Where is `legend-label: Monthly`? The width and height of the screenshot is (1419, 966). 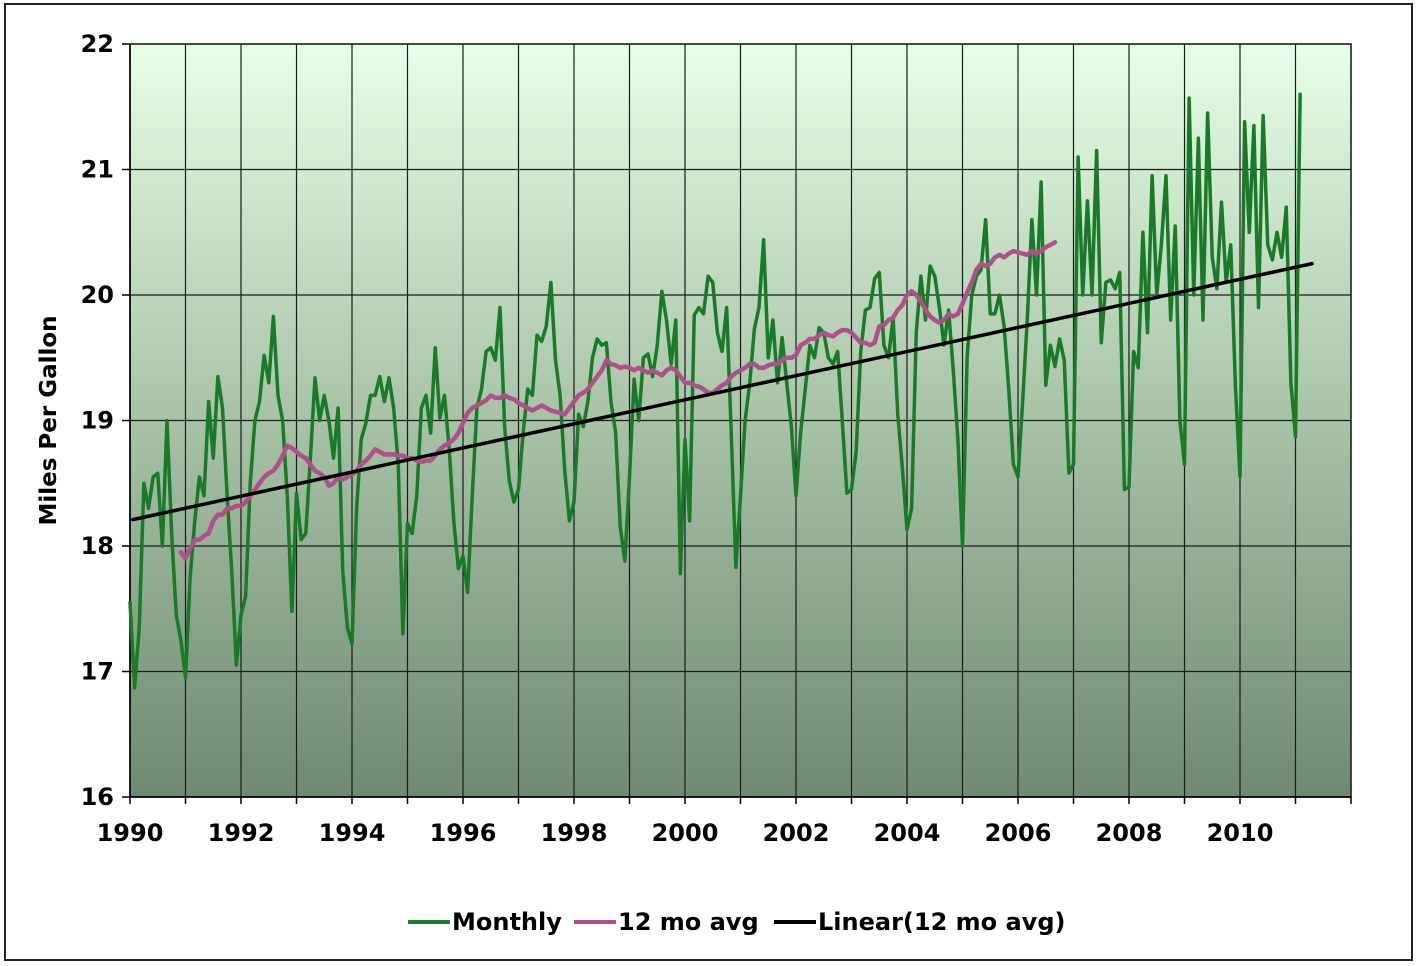 legend-label: Monthly is located at coordinates (507, 922).